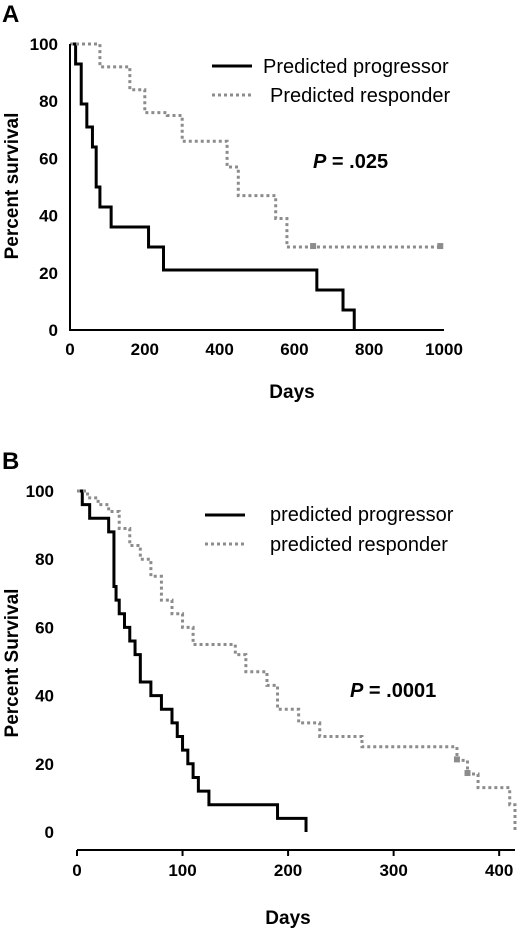  I want to click on panel-b-y-axis-title: Percent Survival, so click(12, 663).